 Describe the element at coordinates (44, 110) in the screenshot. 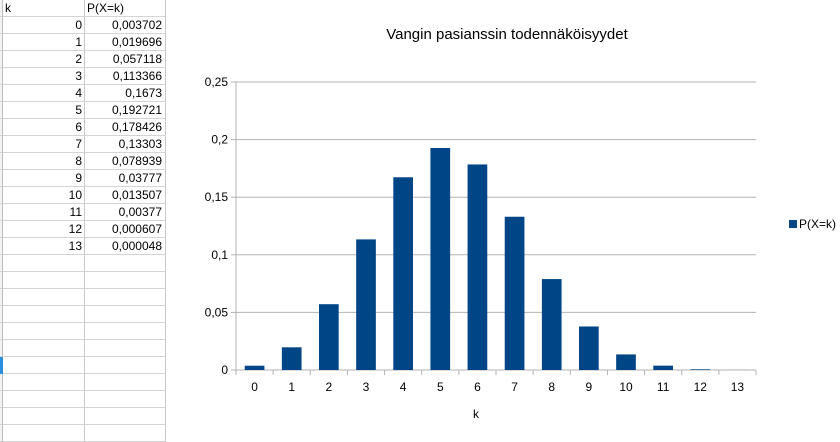

I see `cell-k: 5` at that location.